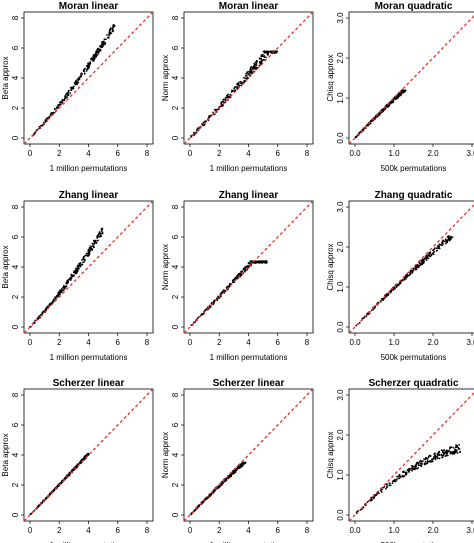 Image resolution: width=474 pixels, height=543 pixels. I want to click on diagonal-reference-line, so click(88, 267).